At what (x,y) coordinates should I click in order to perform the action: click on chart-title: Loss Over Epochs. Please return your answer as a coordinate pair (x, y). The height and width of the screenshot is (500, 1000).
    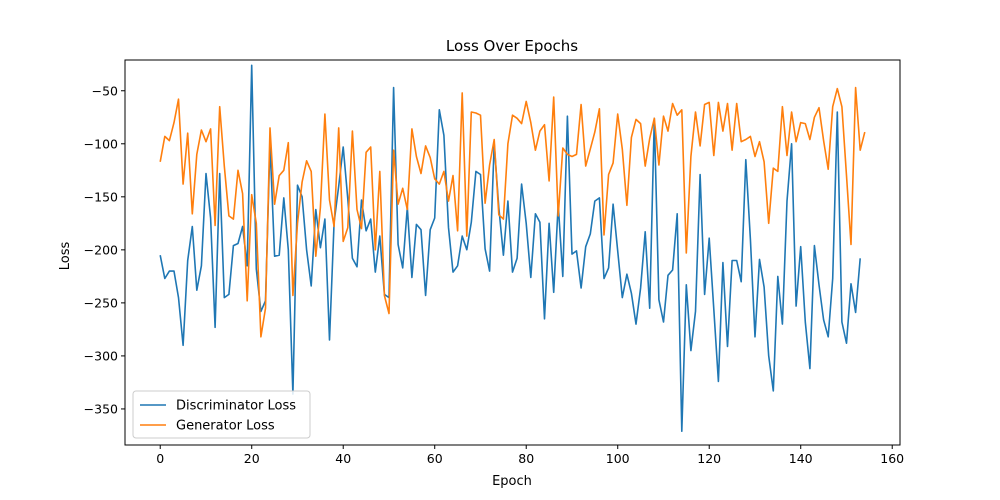
    Looking at the image, I should click on (512, 46).